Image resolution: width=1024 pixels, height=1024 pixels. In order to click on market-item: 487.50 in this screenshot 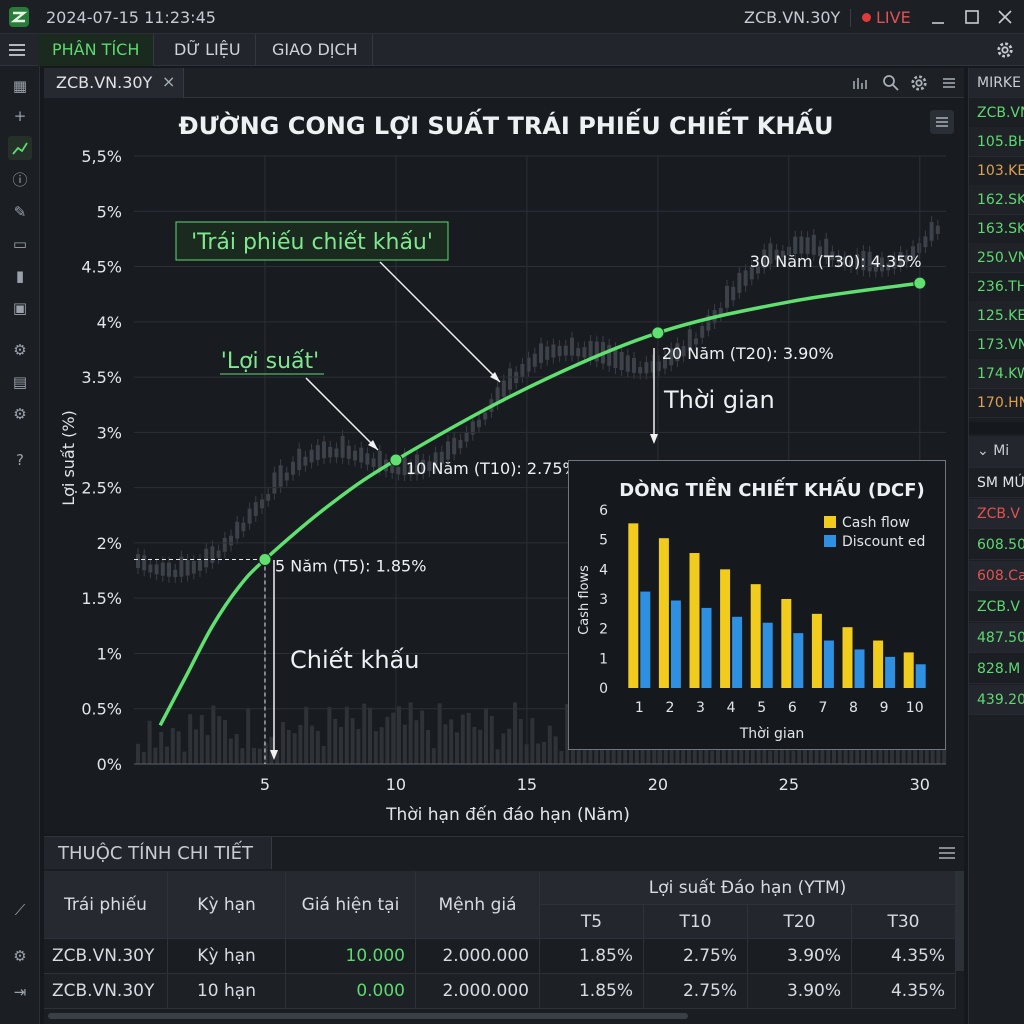, I will do `click(996, 638)`.